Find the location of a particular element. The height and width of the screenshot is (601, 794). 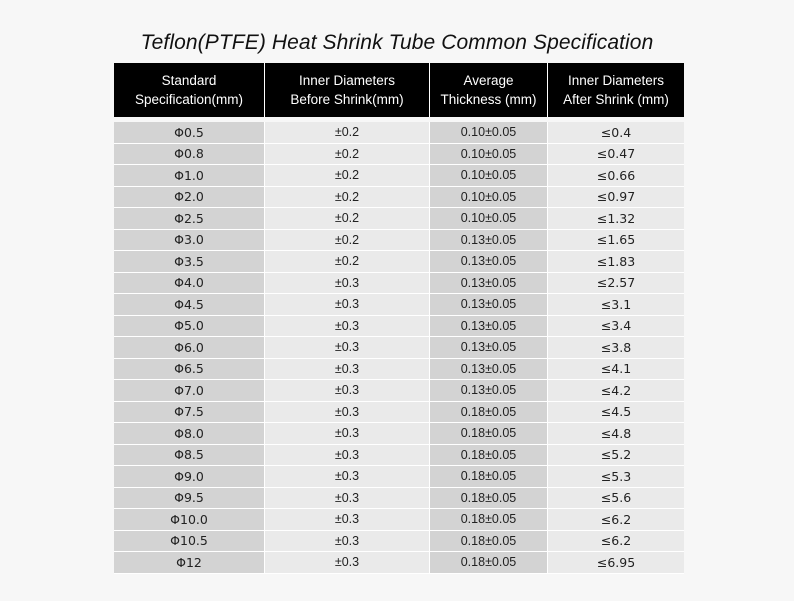

table-row: Φ6.5 ±0.3 0.13±0.05 ≤4.1 is located at coordinates (399, 369).